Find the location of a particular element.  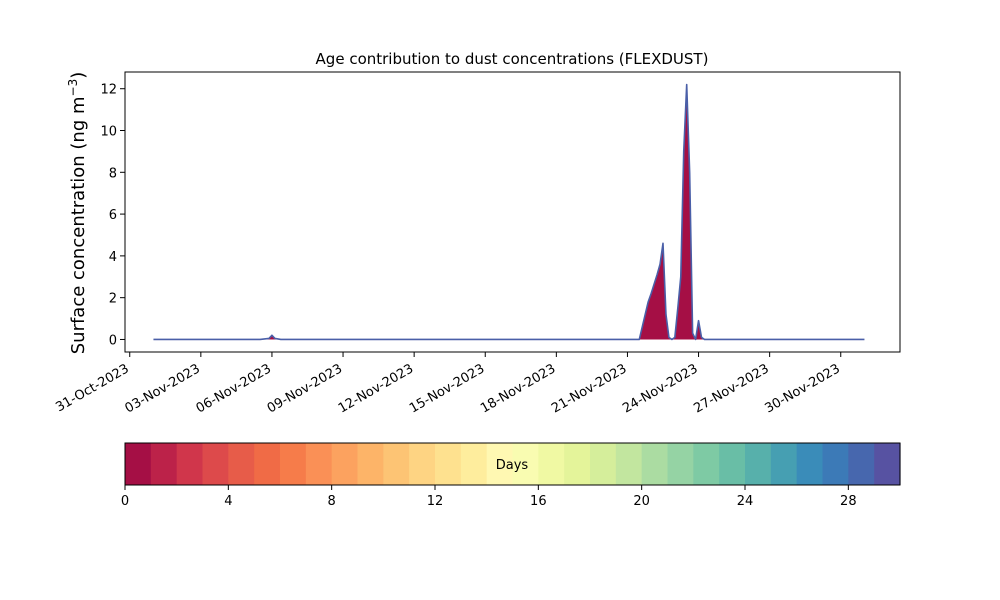

y-tick-label: 10 is located at coordinates (108, 132).